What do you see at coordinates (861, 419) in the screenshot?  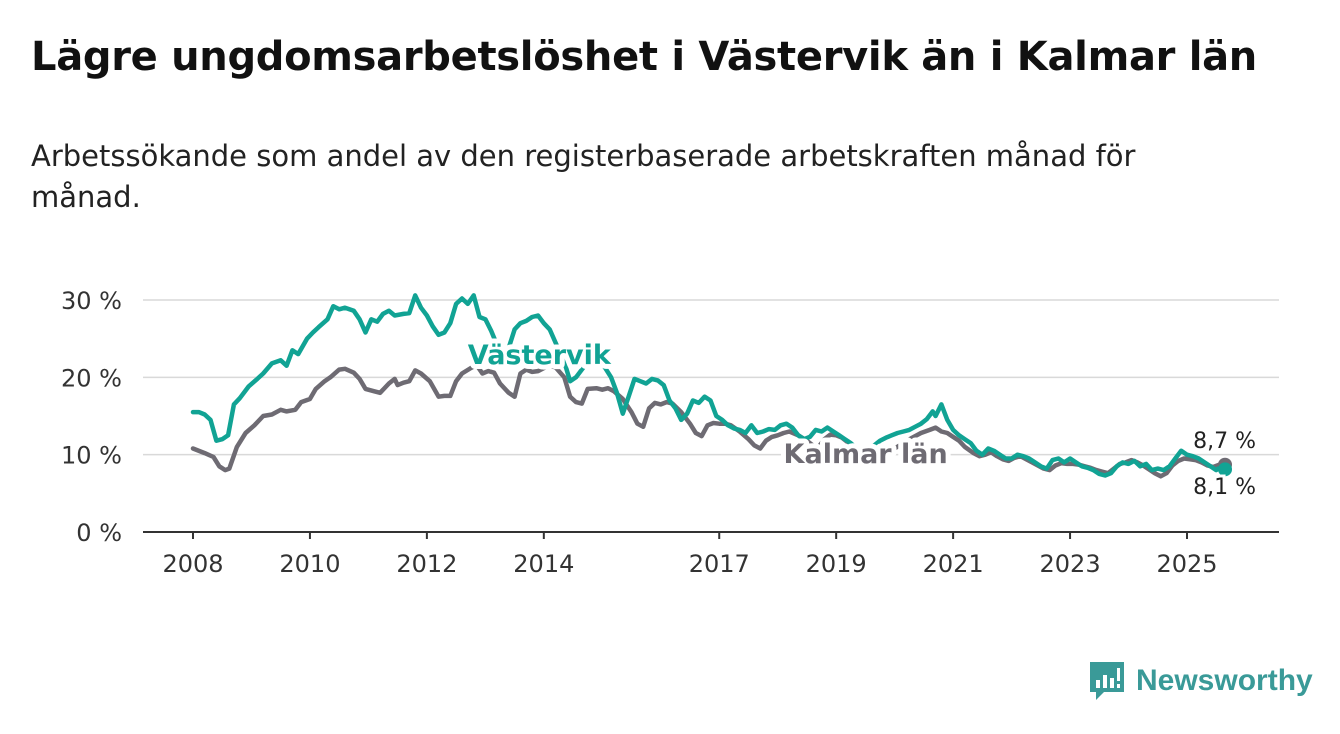 I see `label-layer: Kalmar län Västervik 8,7 % 8,1 %` at bounding box center [861, 419].